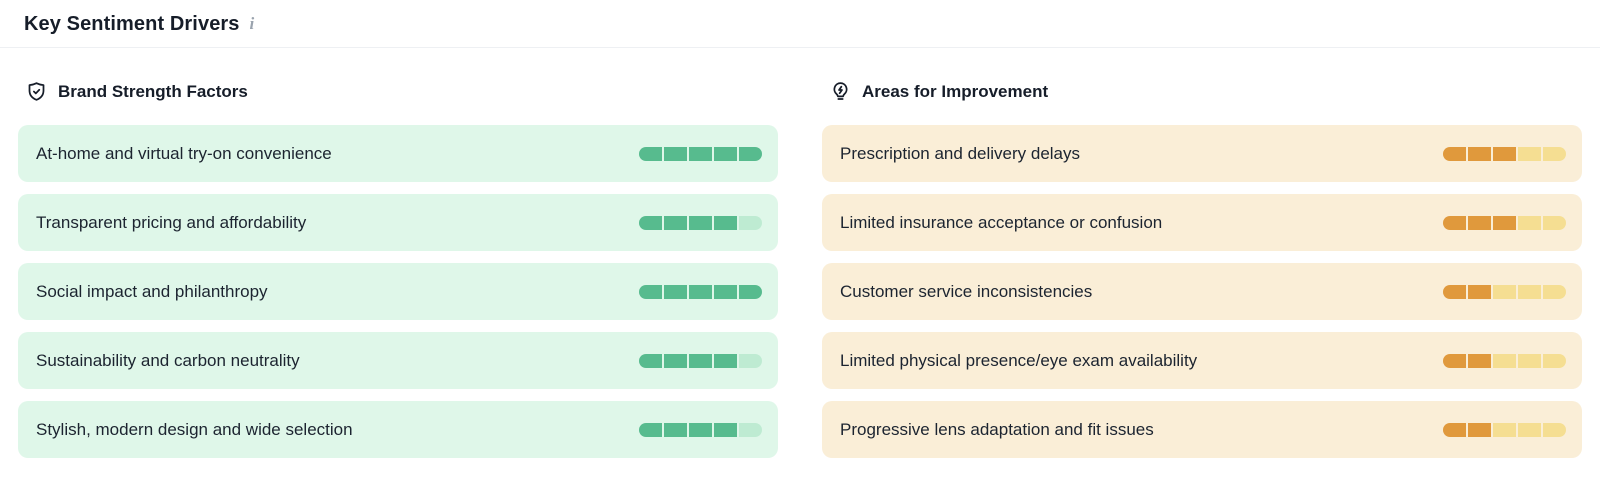  I want to click on driver-label: Social impact and philanthropy, so click(152, 291).